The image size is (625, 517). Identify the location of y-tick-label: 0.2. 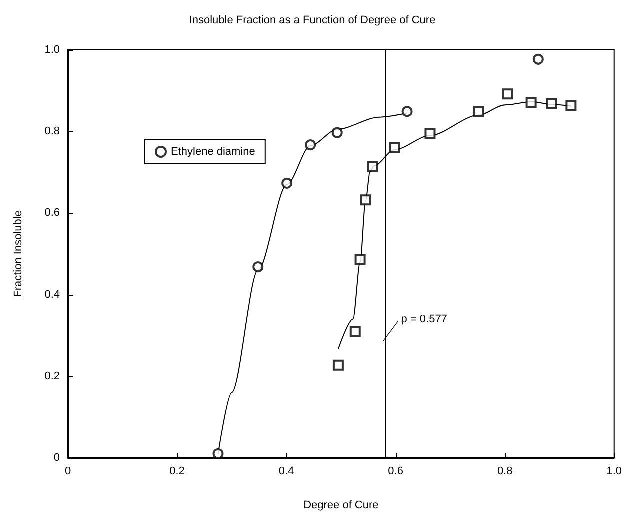
(52, 376).